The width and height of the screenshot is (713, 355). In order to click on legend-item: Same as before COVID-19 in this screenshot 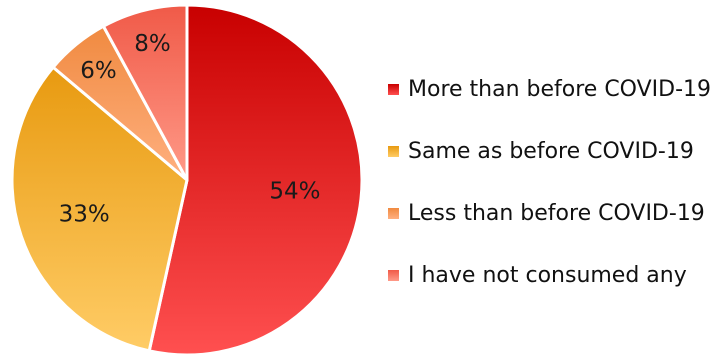, I will do `click(549, 151)`.